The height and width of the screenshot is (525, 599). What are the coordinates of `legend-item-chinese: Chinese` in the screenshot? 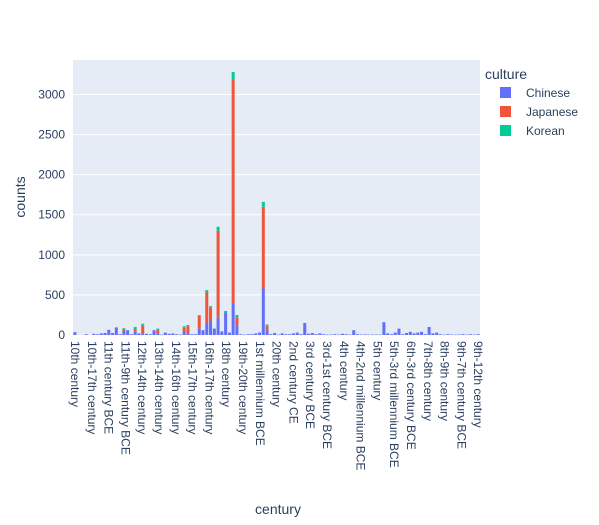 It's located at (535, 93).